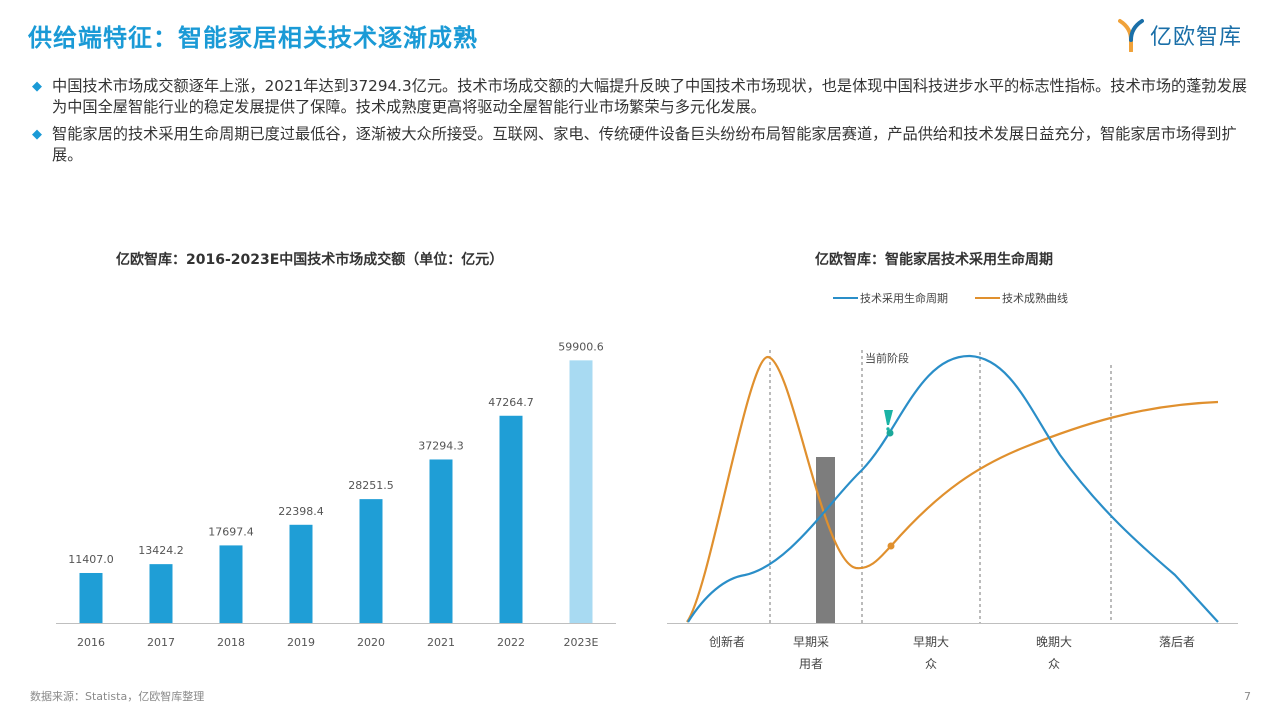 This screenshot has width=1280, height=720. Describe the element at coordinates (1035, 298) in the screenshot. I see `legend-label: 技术成熟曲线` at that location.